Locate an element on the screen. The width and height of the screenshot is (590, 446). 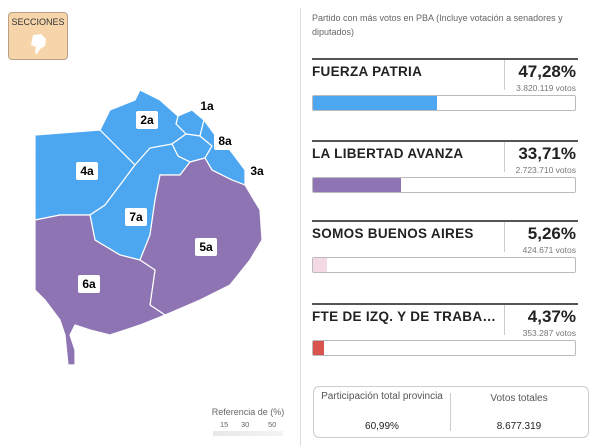
party-name: FTE DE IZQ. Y DE TRABAJADORES - UNIDAD is located at coordinates (405, 316).